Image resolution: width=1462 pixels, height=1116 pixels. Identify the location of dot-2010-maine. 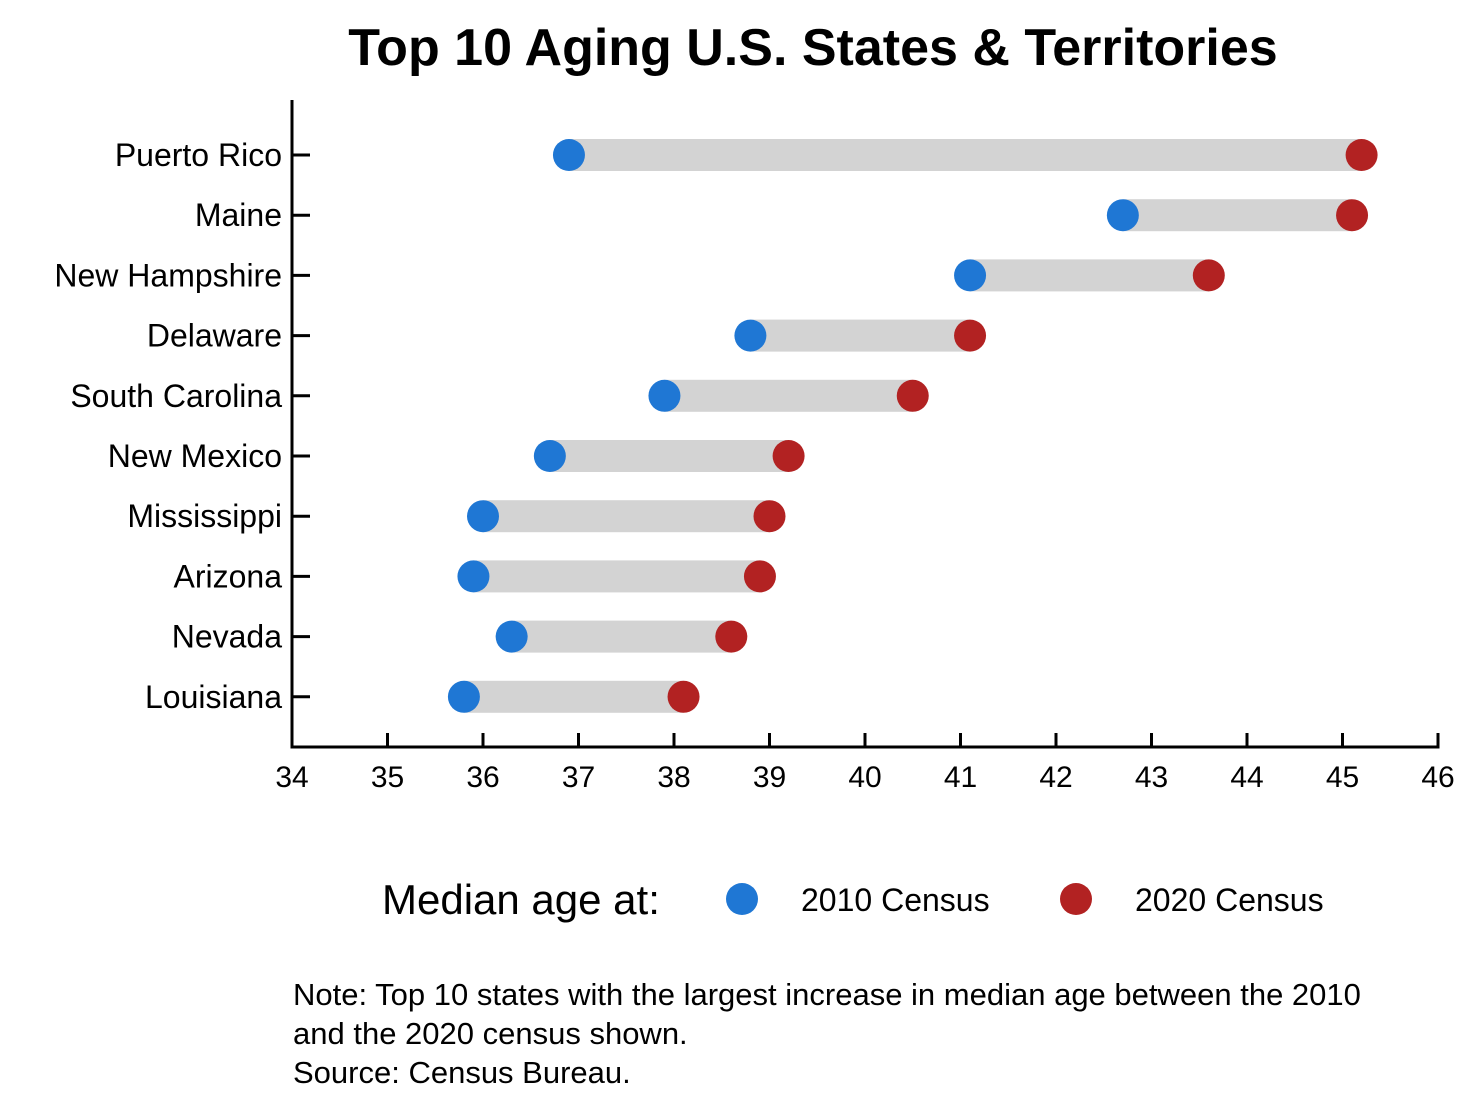
(1122, 215).